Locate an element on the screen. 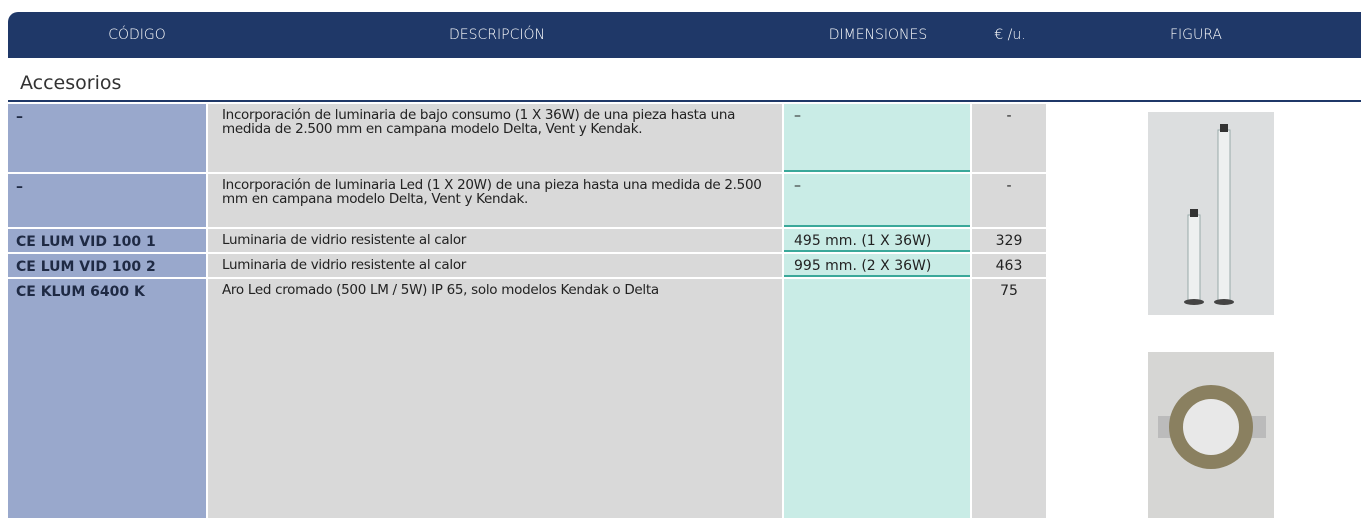  column-header: DIMENSIONES is located at coordinates (878, 35).